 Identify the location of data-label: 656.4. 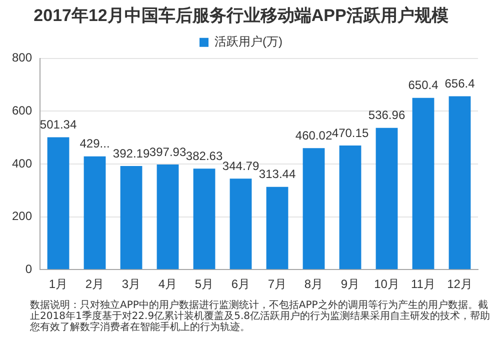
(460, 83).